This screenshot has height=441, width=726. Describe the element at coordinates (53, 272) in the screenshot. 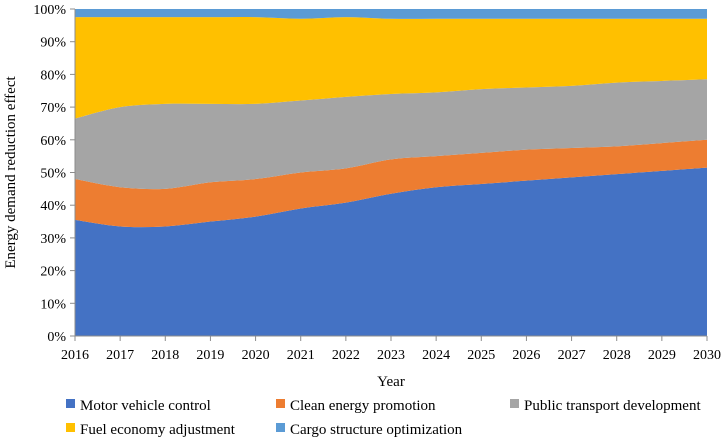

I see `y-tick-label: 20%` at that location.